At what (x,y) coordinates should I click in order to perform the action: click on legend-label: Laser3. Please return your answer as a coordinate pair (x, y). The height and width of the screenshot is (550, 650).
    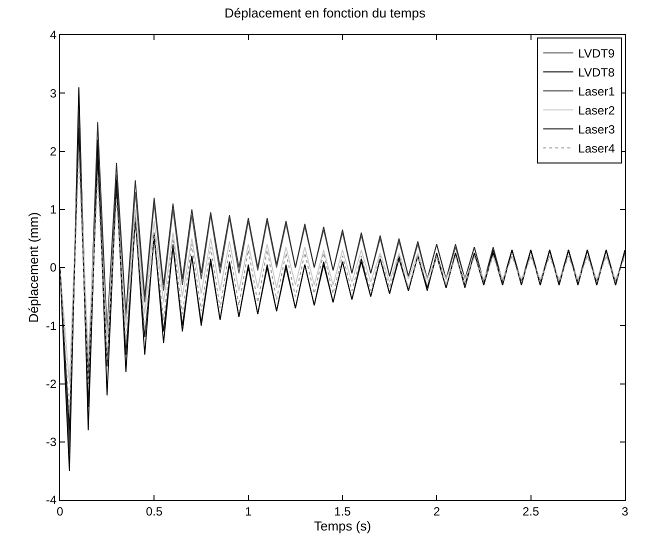
    Looking at the image, I should click on (597, 129).